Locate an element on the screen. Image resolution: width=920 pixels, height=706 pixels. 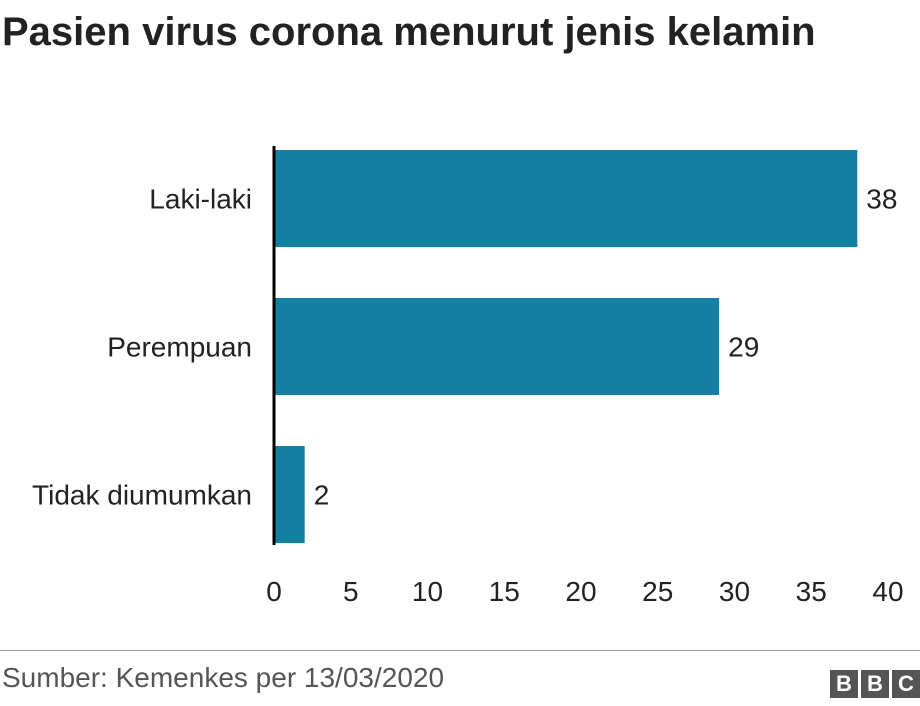
data-label: 38 is located at coordinates (881, 199).